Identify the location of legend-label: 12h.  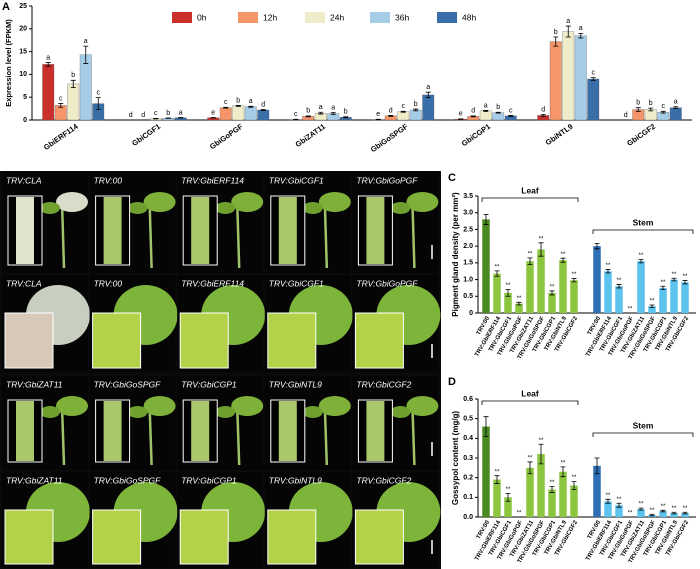
(270, 17).